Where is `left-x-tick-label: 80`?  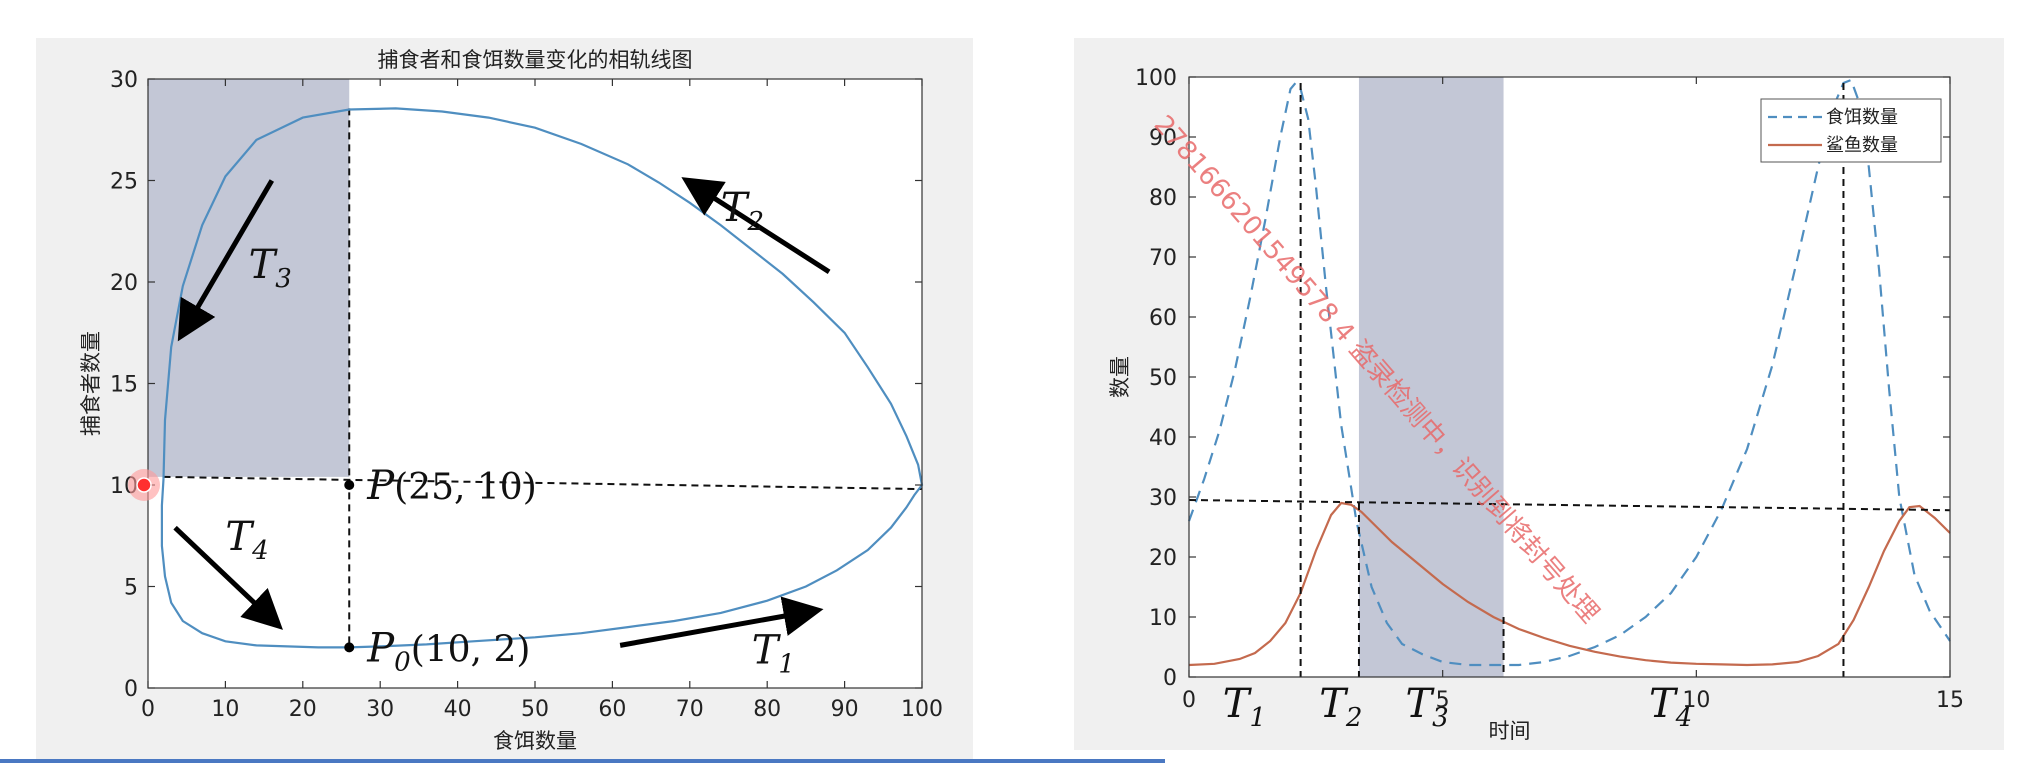 left-x-tick-label: 80 is located at coordinates (767, 709).